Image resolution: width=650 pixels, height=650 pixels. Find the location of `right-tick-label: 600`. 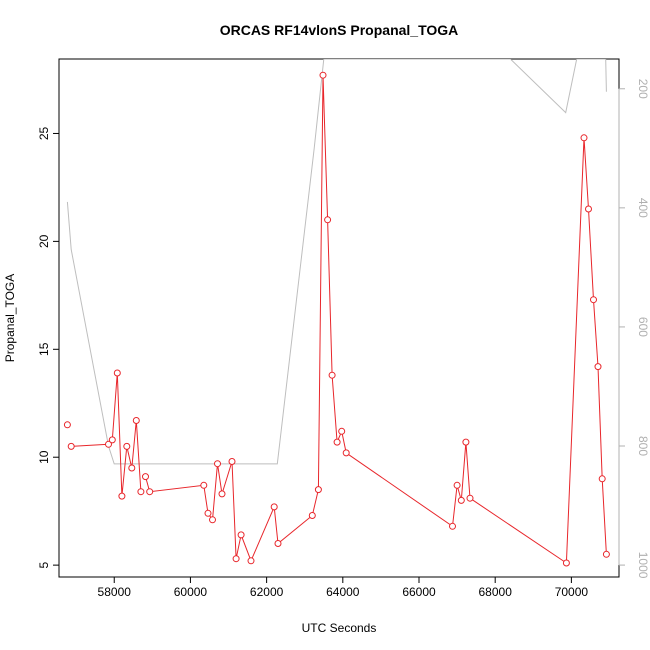

right-tick-label: 600 is located at coordinates (643, 327).